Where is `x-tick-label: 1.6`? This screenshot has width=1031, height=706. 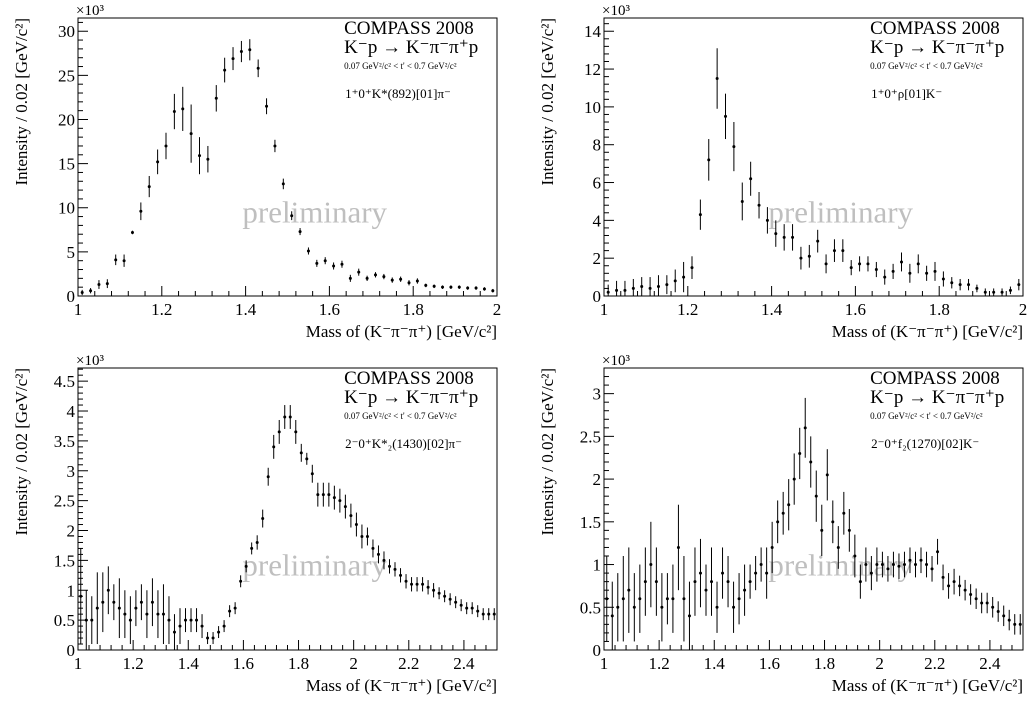
x-tick-label: 1.6 is located at coordinates (855, 309).